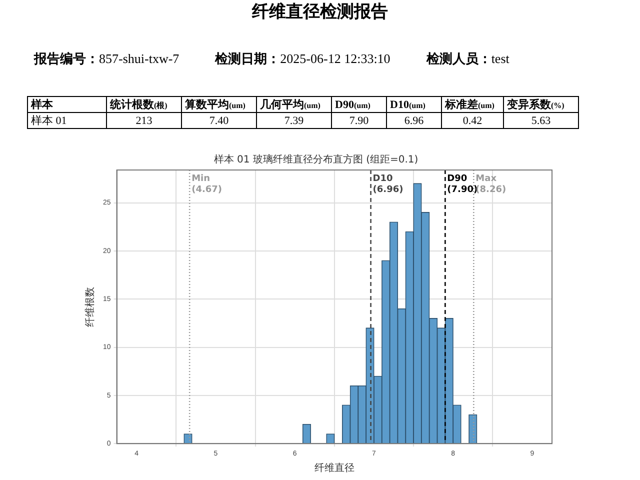 This screenshot has width=640, height=480. I want to click on text: 0.42, so click(473, 120).